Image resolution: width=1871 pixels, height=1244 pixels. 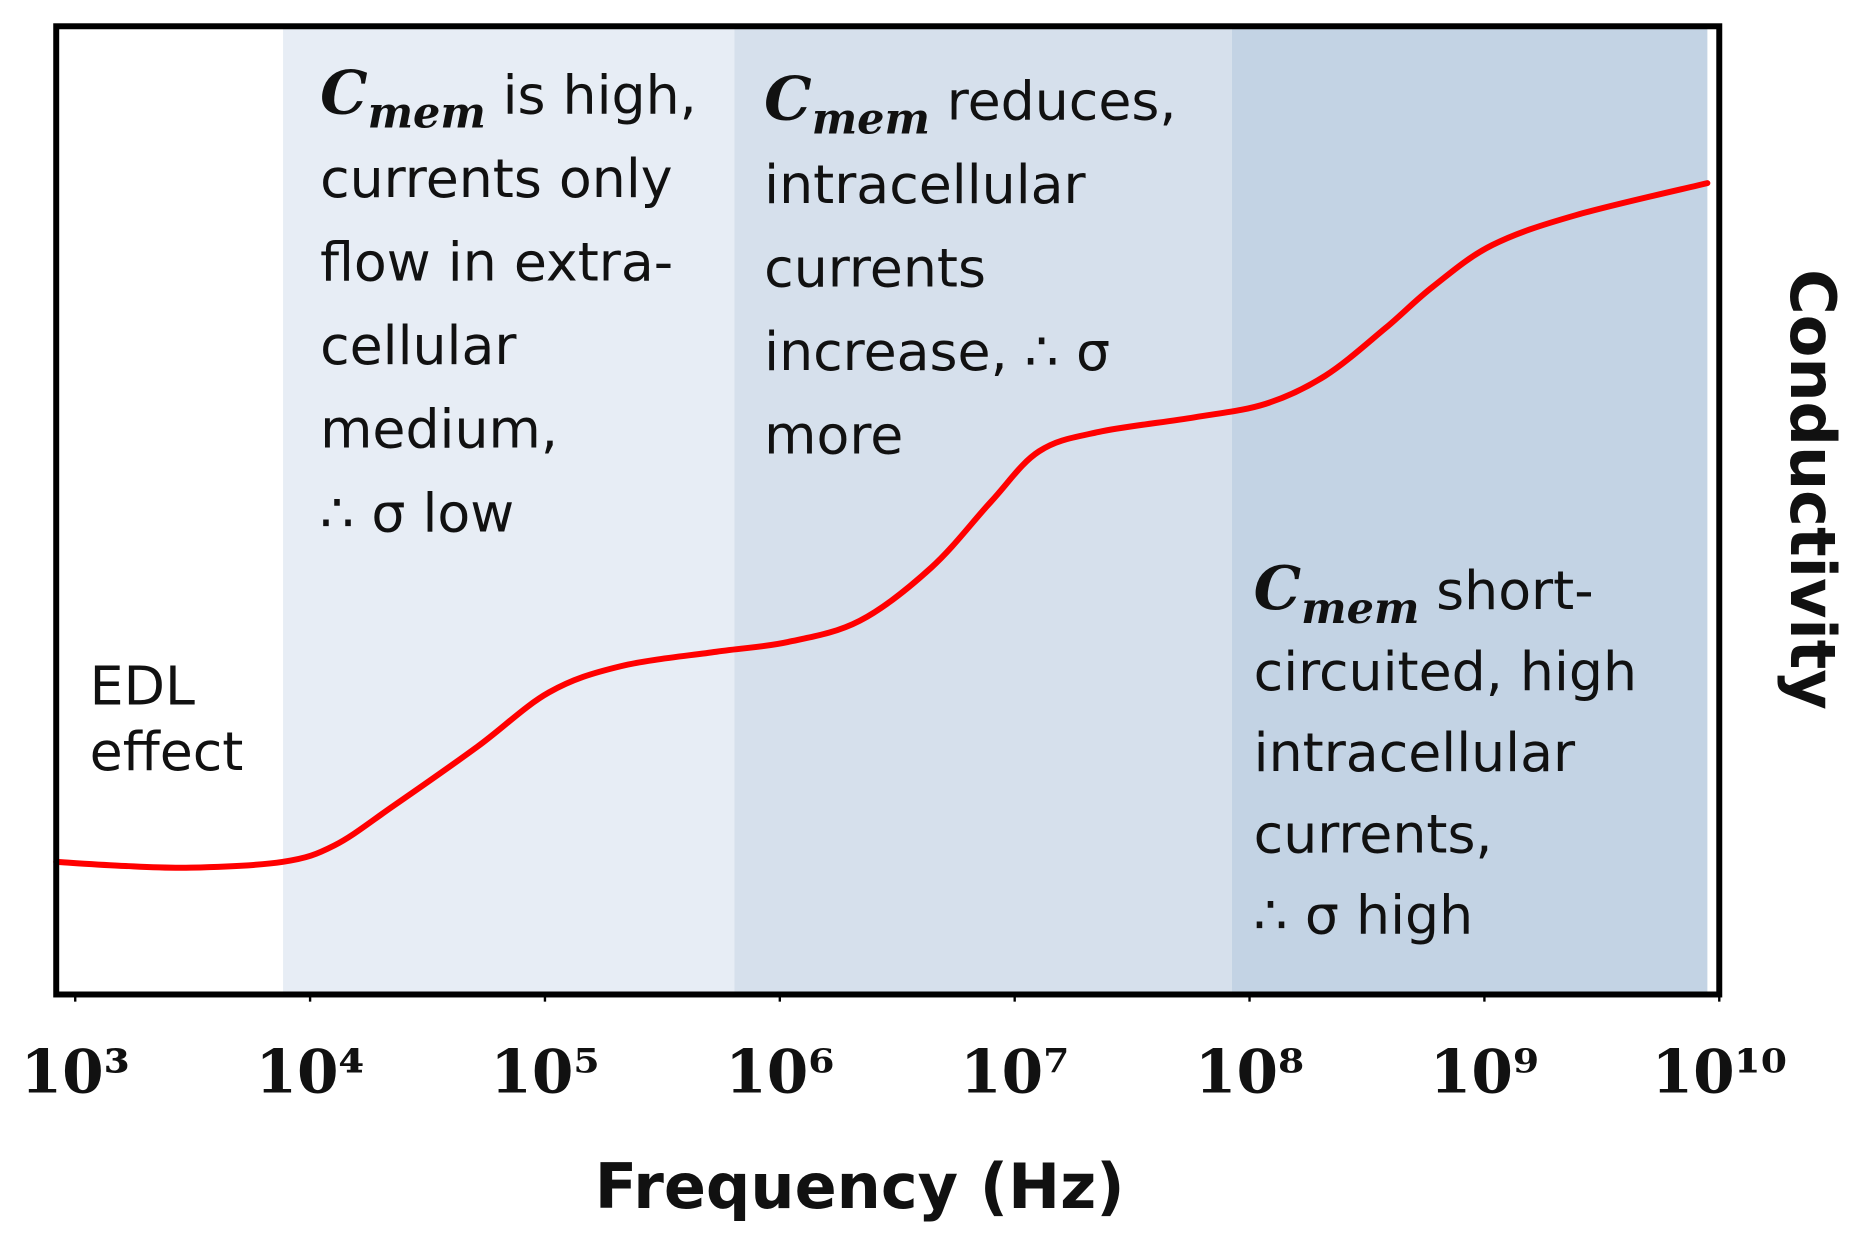 I want to click on y-axis-label: Conductivity, so click(x=1812, y=489).